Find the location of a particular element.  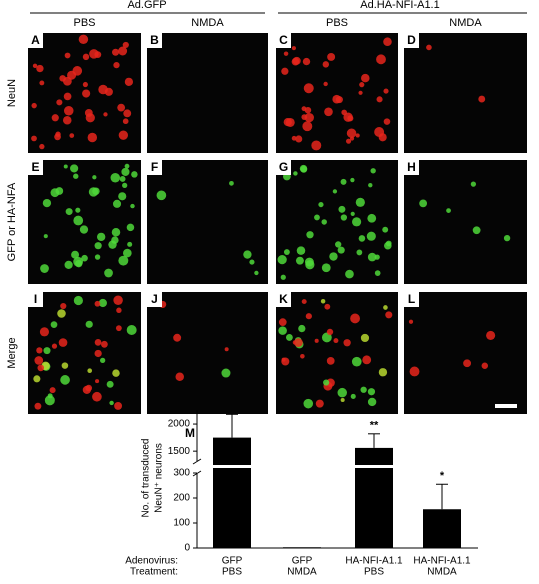

x-tick-label: PBS is located at coordinates (232, 572).